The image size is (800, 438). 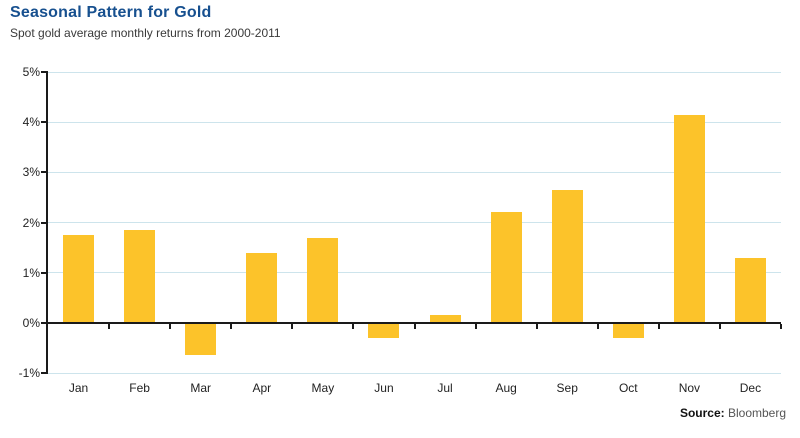 What do you see at coordinates (414, 322) in the screenshot?
I see `zero-baseline` at bounding box center [414, 322].